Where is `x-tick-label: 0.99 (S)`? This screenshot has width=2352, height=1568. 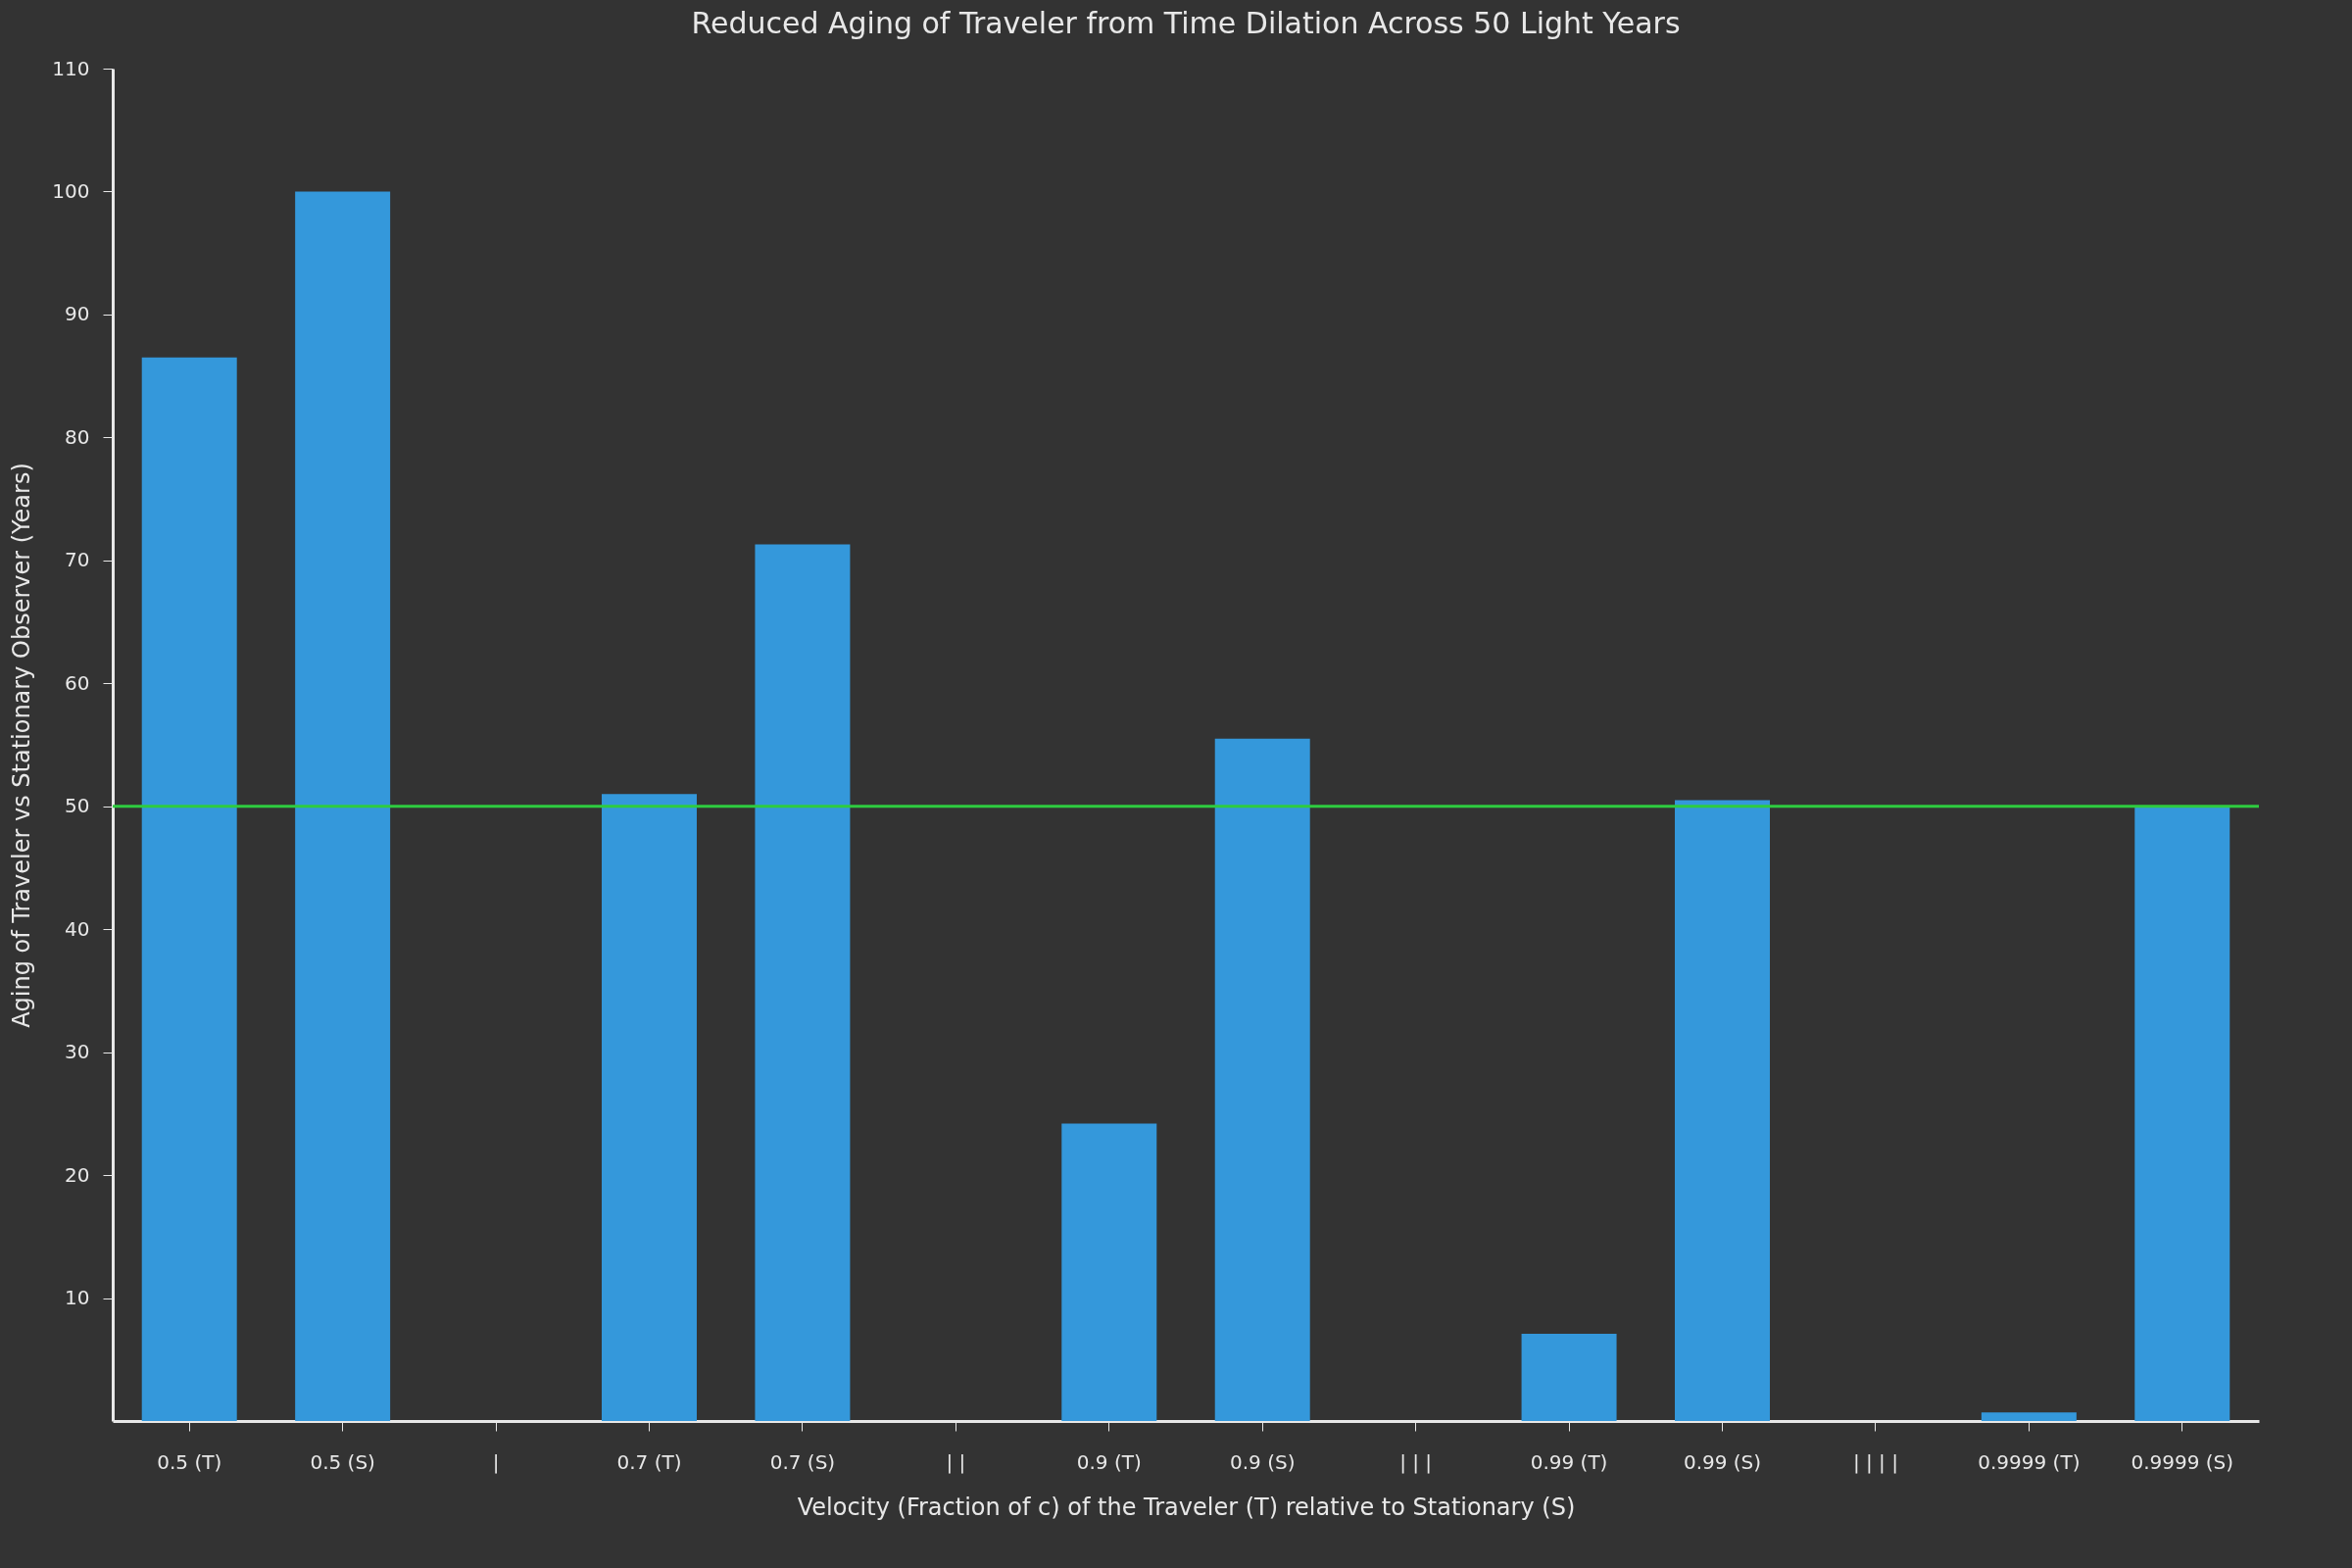
x-tick-label: 0.99 (S) is located at coordinates (1722, 1461).